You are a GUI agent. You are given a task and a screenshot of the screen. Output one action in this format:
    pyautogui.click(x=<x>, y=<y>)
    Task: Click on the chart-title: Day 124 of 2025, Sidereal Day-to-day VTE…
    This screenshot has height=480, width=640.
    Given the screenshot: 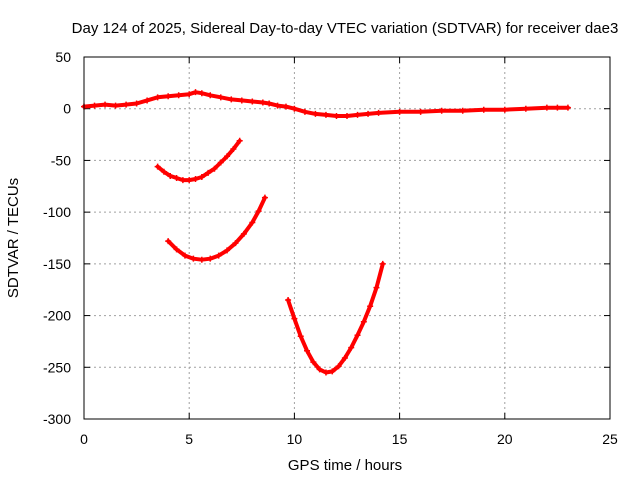 What is the action you would take?
    pyautogui.click(x=345, y=28)
    